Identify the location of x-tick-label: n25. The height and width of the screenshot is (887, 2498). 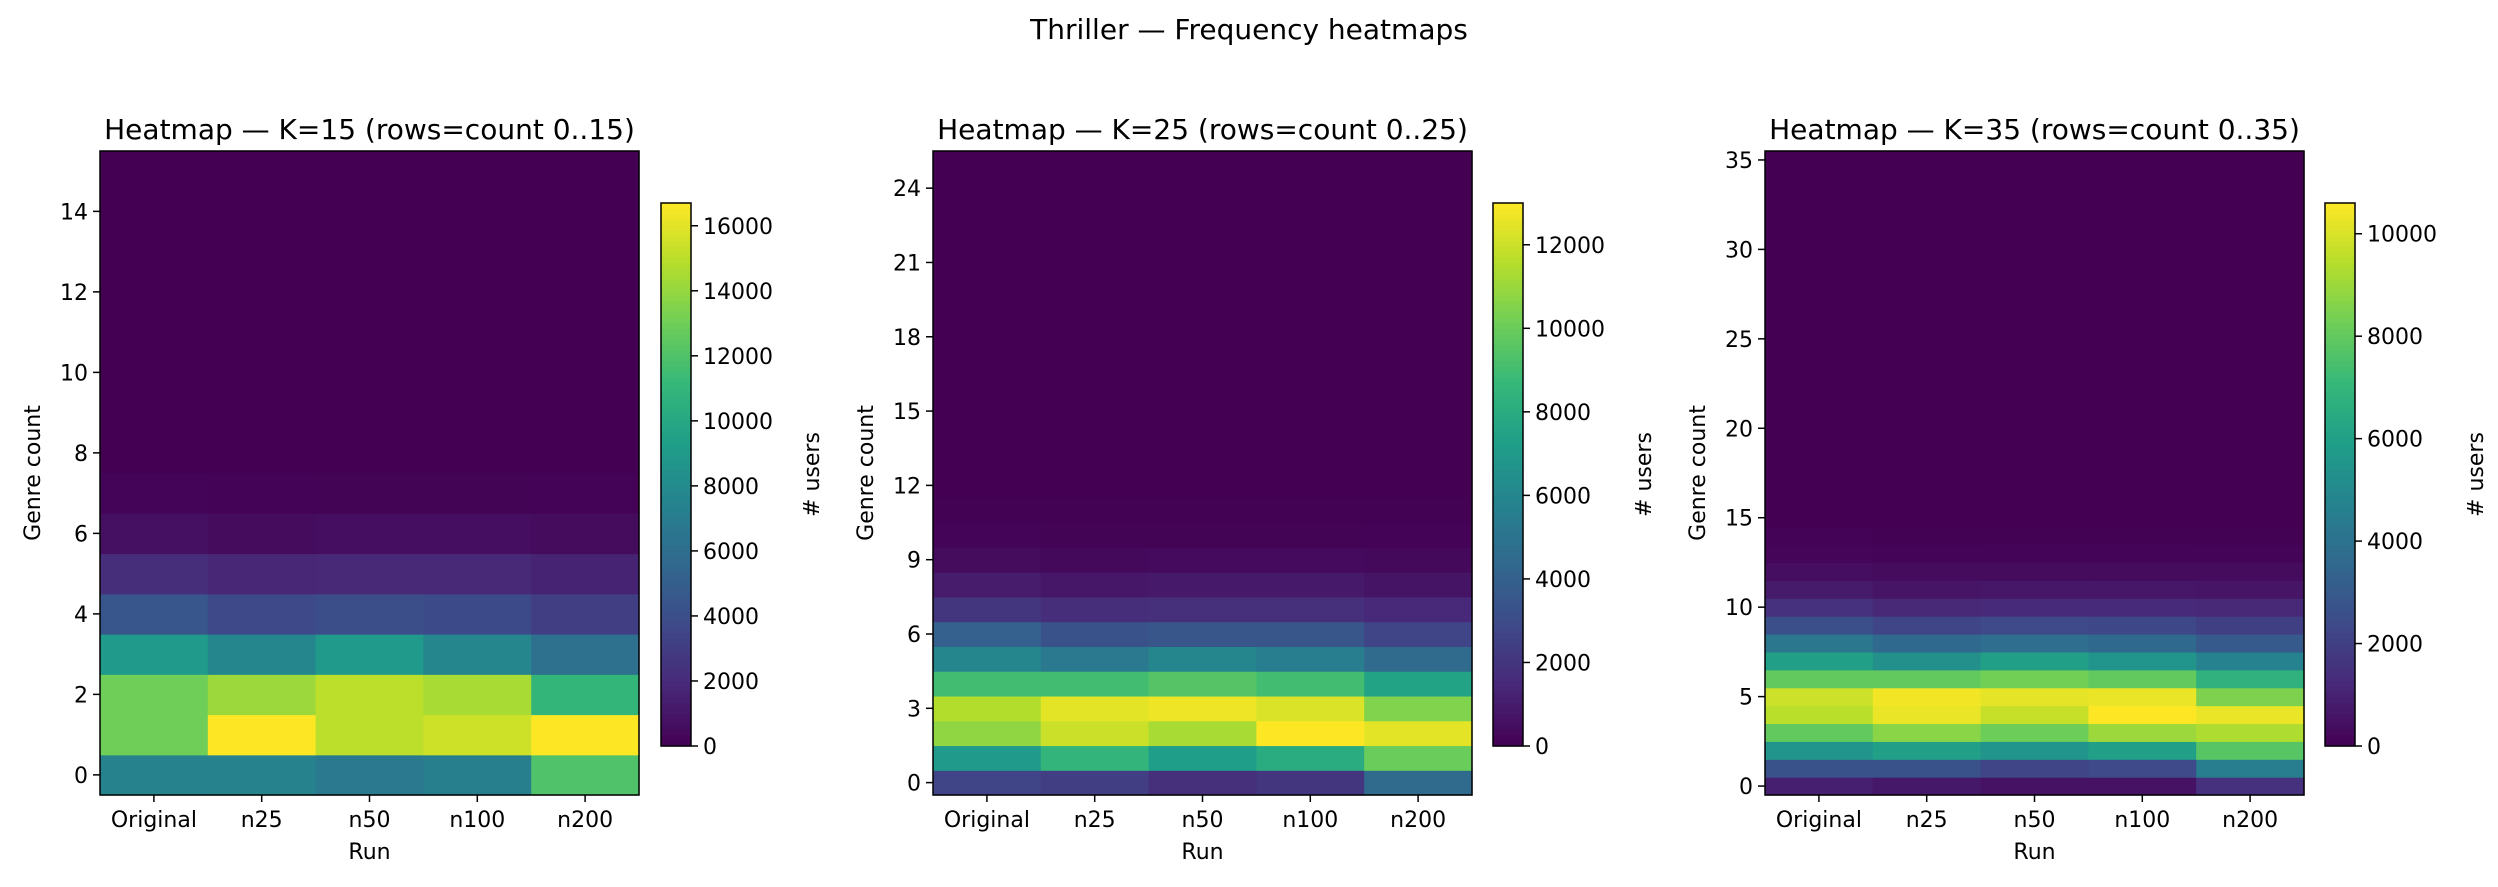
(1095, 820).